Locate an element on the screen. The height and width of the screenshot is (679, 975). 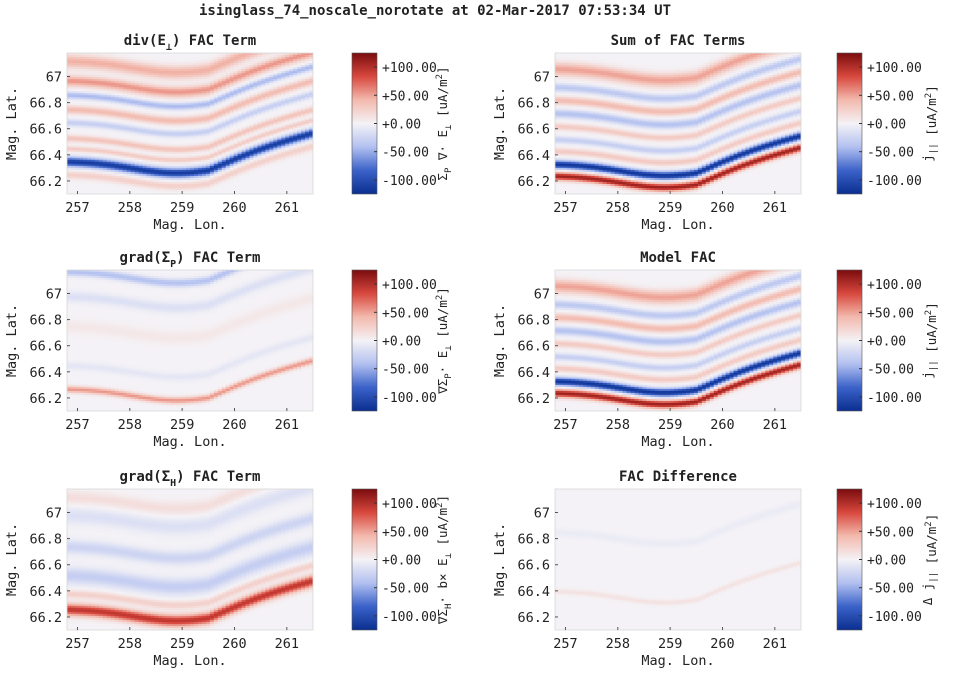
x-tick-label: 258 is located at coordinates (130, 208).